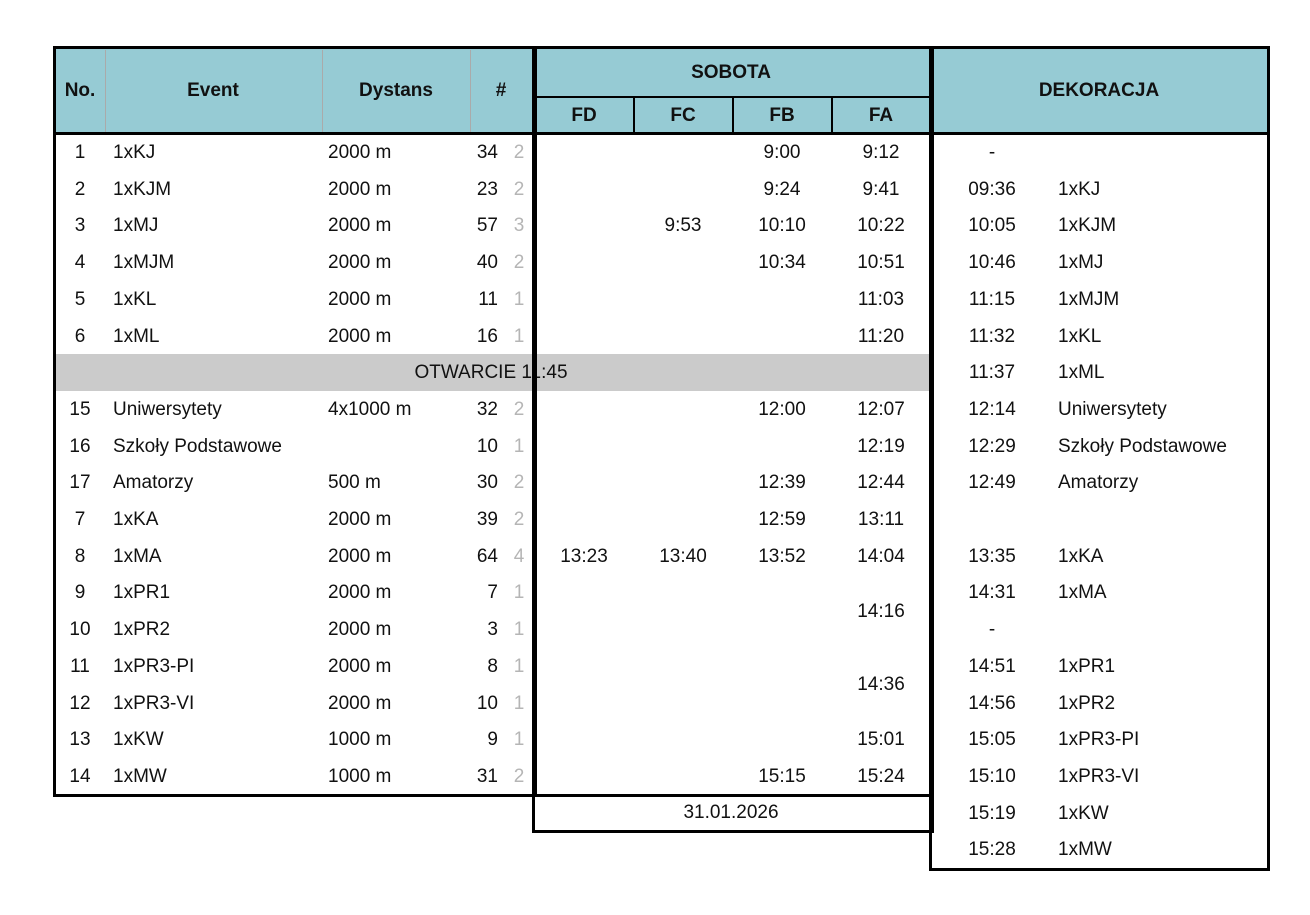 This screenshot has height=915, width=1310. What do you see at coordinates (197, 446) in the screenshot?
I see `event-name: Szkoły Podstawowe` at bounding box center [197, 446].